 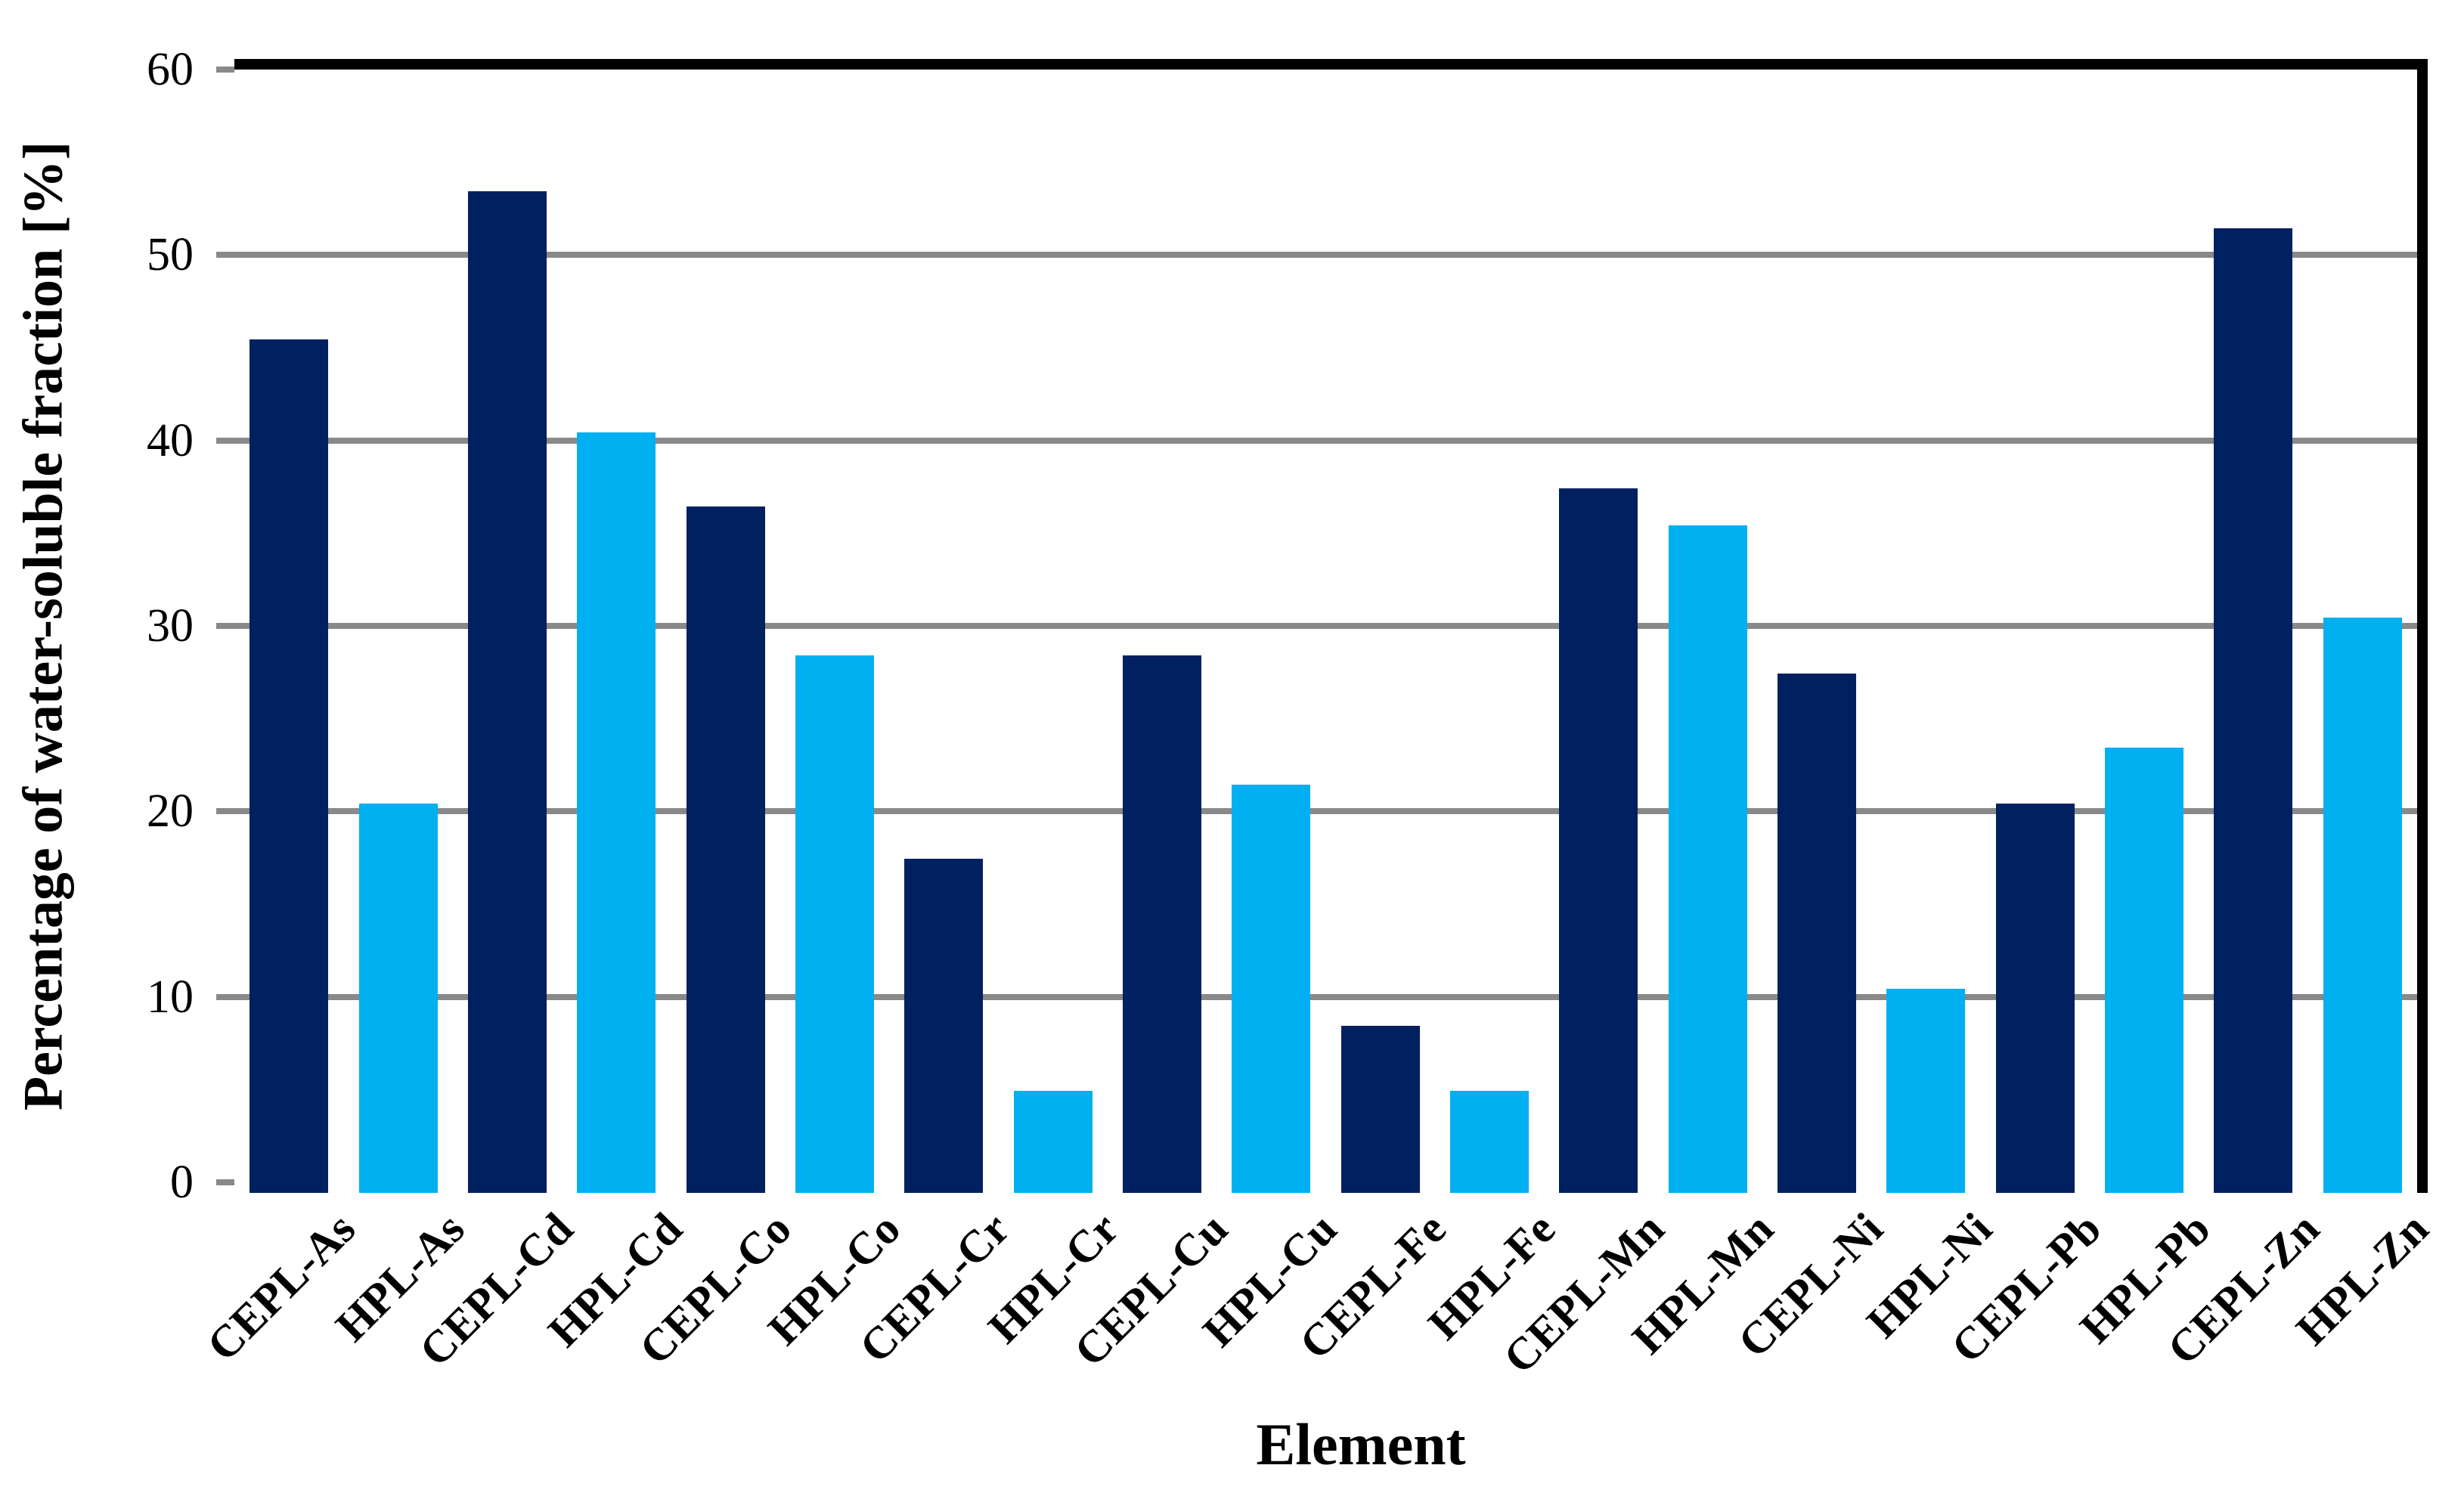 I want to click on bar-HPL-Fe, so click(x=1489, y=1142).